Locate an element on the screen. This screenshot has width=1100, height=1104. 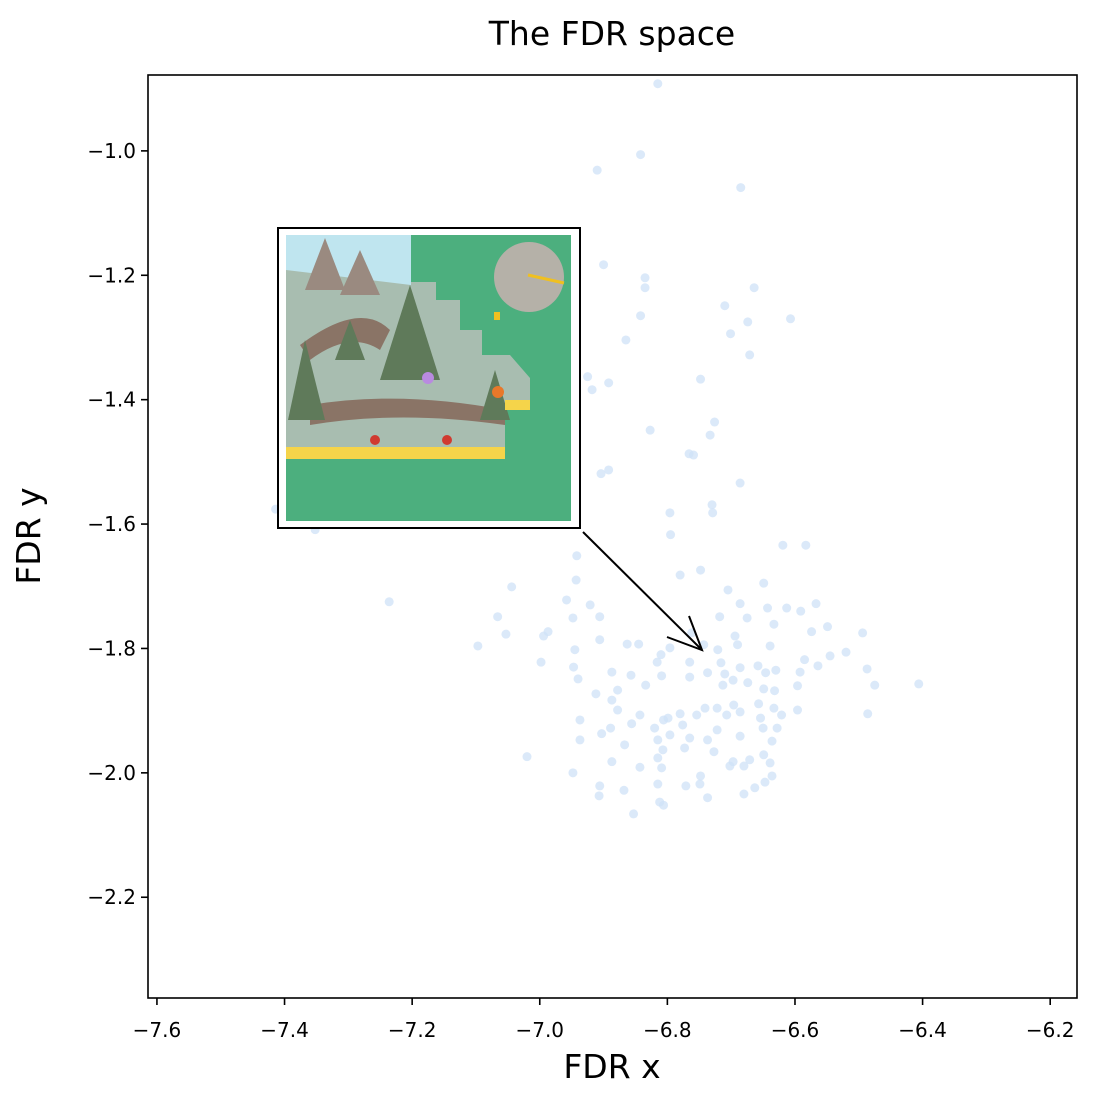
inset-platform is located at coordinates (517, 405).